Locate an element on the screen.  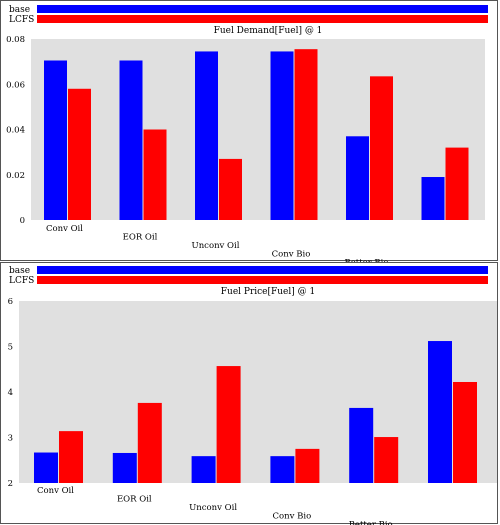
chart-title: Fuel Demand[Fuel] @ 1 is located at coordinates (268, 31).